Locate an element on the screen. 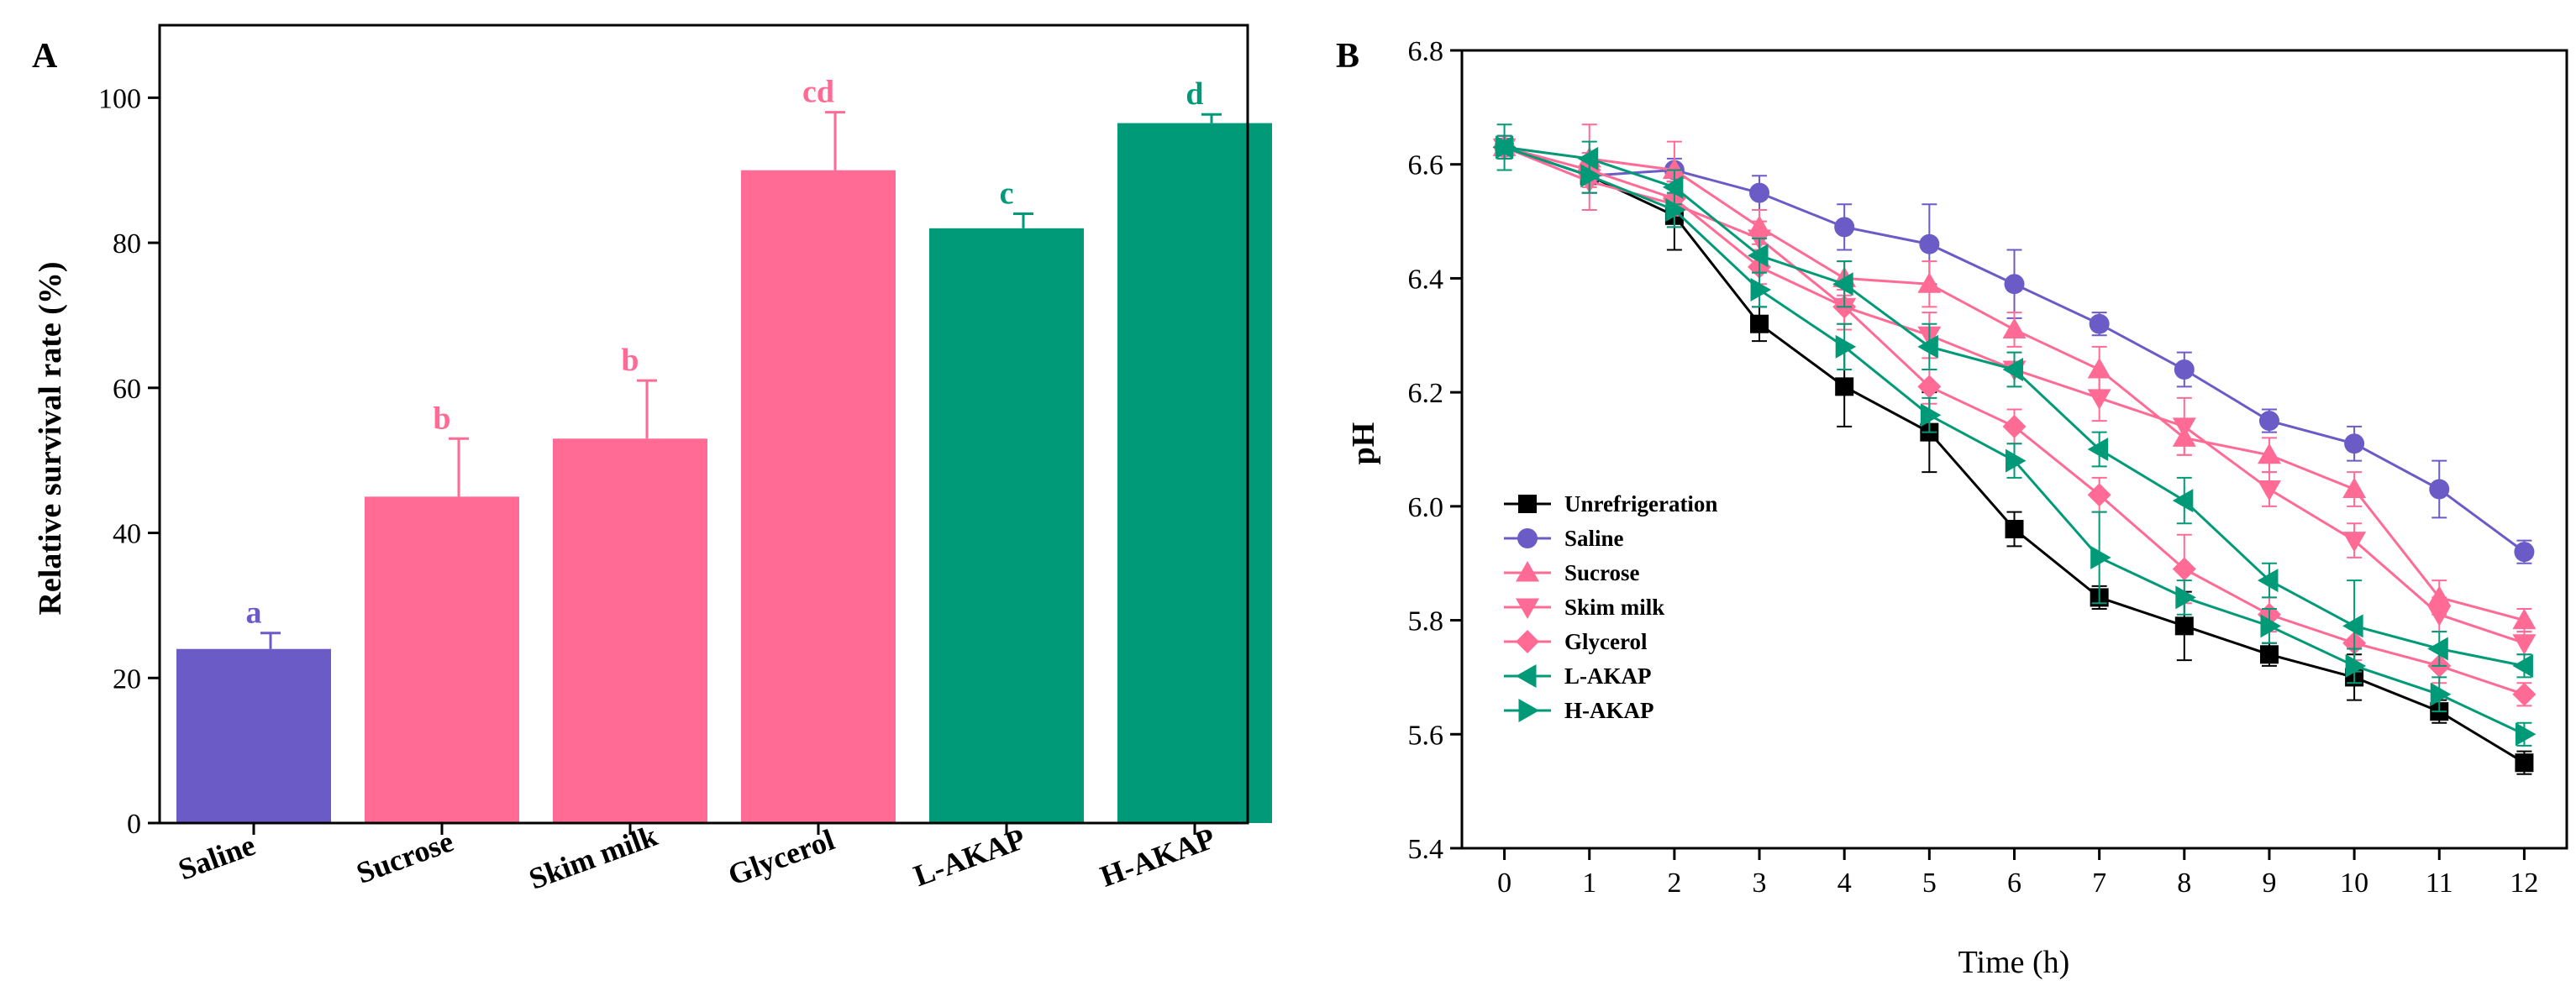  y-tick-label: 20 is located at coordinates (127, 679).